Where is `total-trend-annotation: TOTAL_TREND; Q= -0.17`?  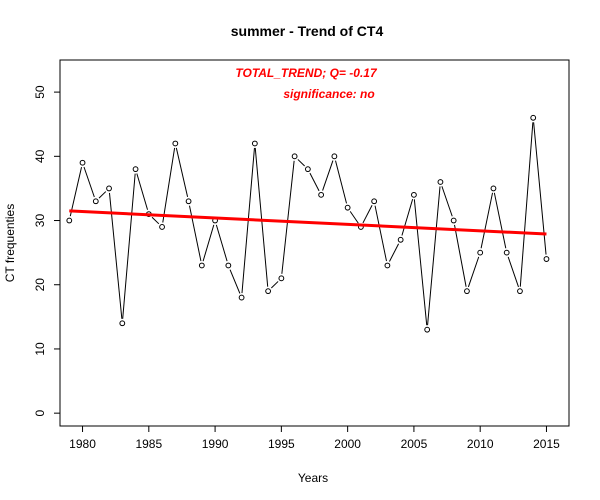
total-trend-annotation: TOTAL_TREND; Q= -0.17 is located at coordinates (306, 73).